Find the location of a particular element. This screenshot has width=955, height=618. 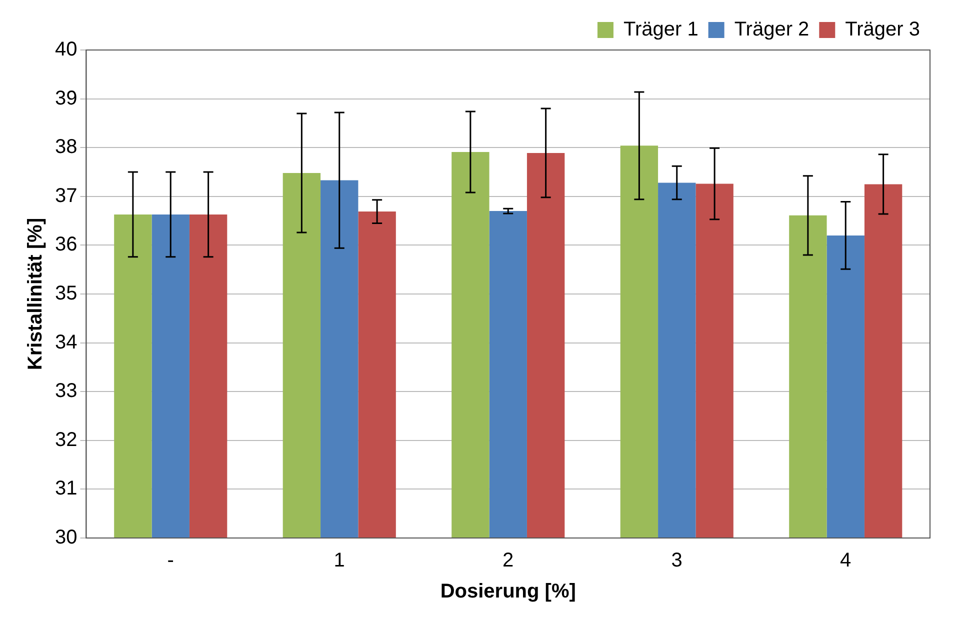

y-tick-label: 39 is located at coordinates (66, 98).